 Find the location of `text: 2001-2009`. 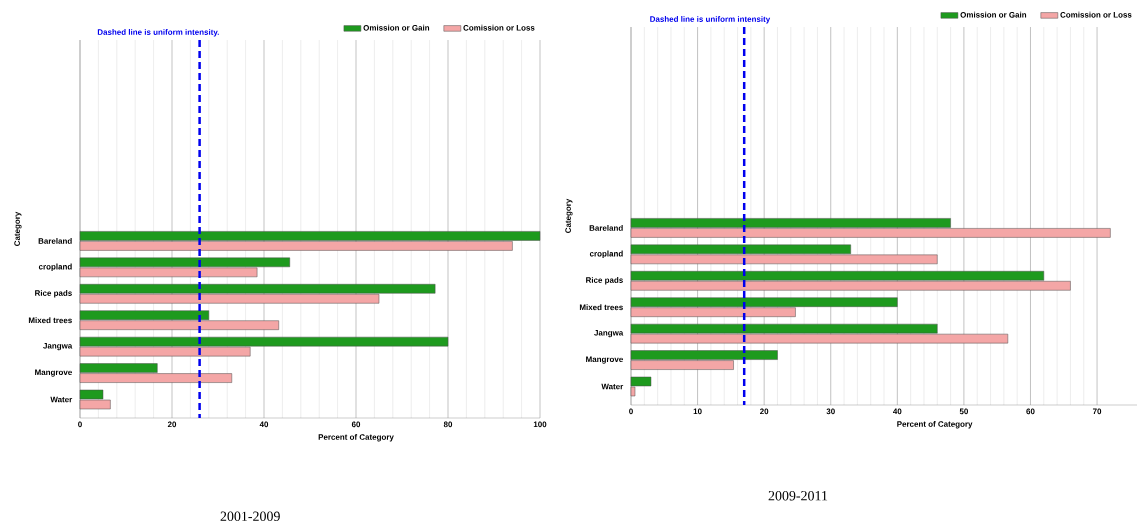

text: 2001-2009 is located at coordinates (250, 516).